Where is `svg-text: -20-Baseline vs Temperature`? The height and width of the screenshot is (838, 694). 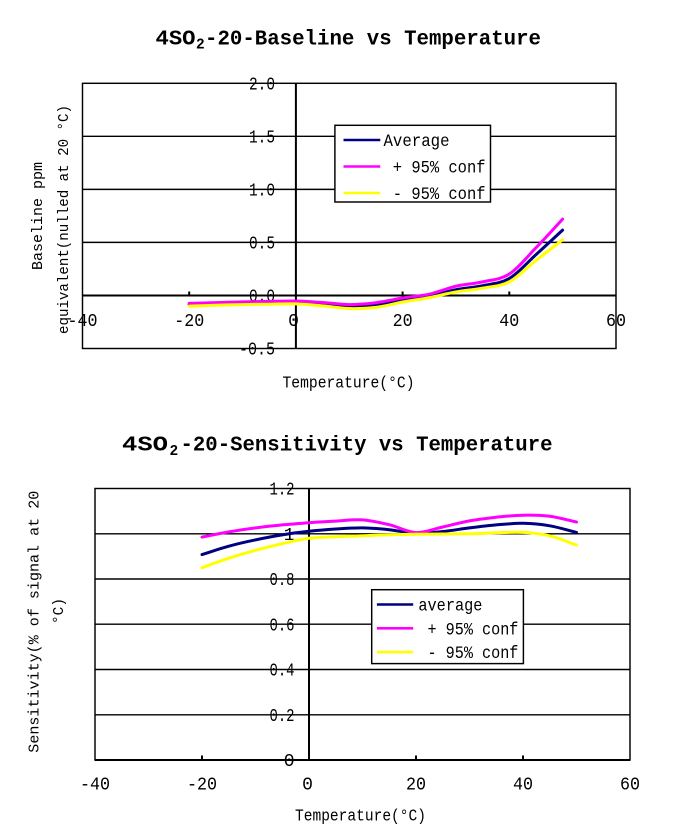 svg-text: -20-Baseline vs Temperature is located at coordinates (373, 40).